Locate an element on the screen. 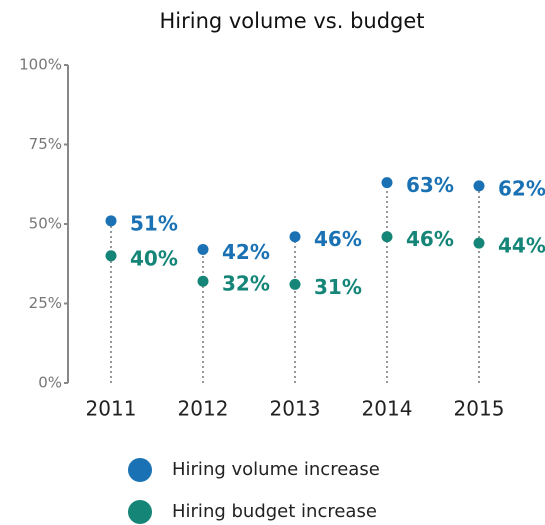  y-tick-label: 0% is located at coordinates (50, 383).